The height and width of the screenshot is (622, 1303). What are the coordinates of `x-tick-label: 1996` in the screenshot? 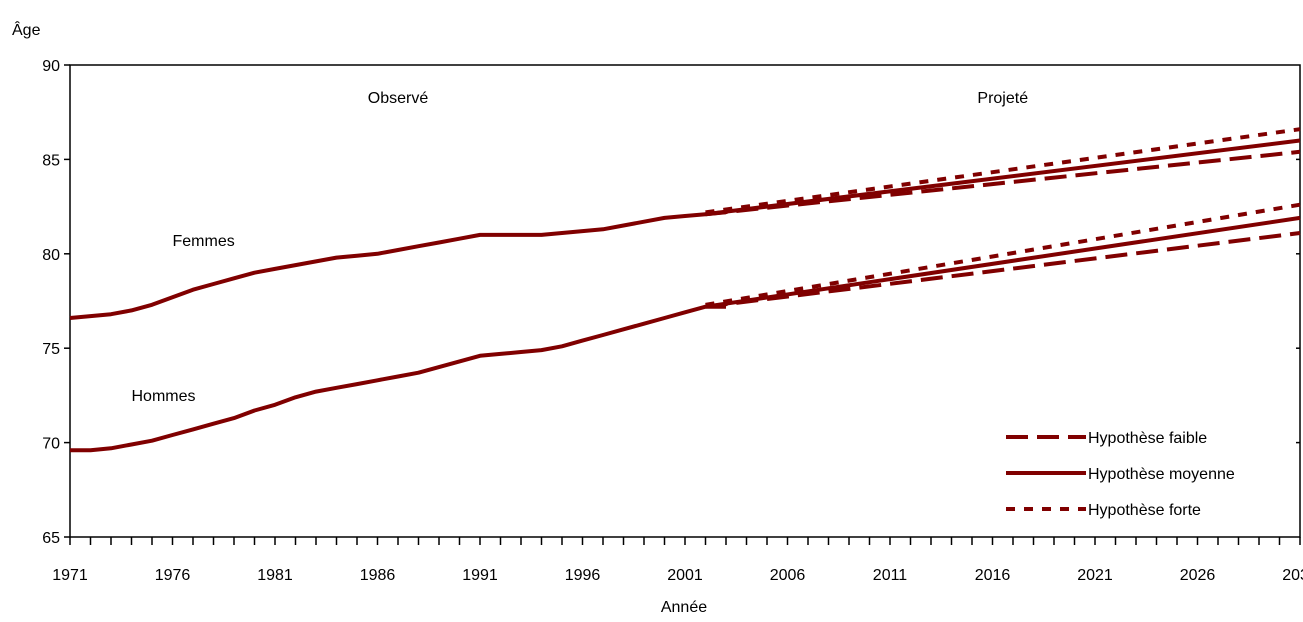 It's located at (583, 575).